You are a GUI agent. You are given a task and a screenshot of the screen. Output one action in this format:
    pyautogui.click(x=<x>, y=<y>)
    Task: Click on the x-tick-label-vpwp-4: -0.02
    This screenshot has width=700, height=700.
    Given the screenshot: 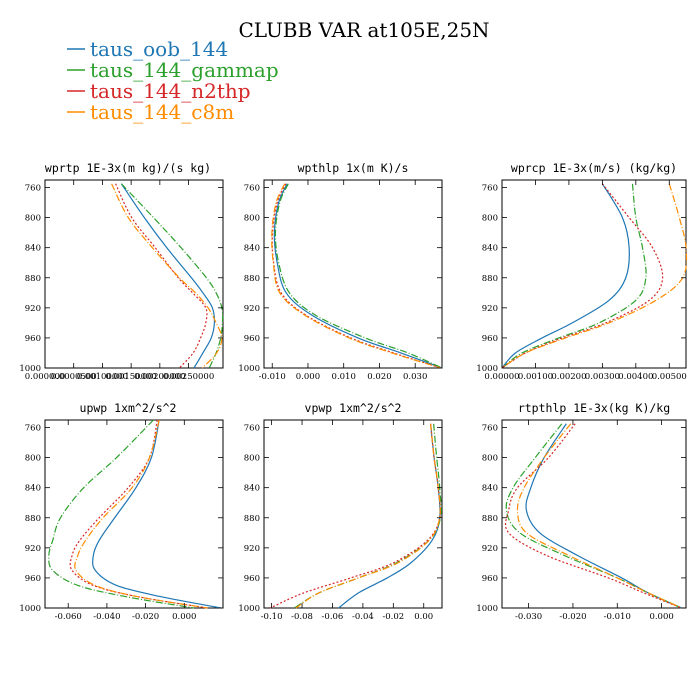 What is the action you would take?
    pyautogui.click(x=393, y=617)
    